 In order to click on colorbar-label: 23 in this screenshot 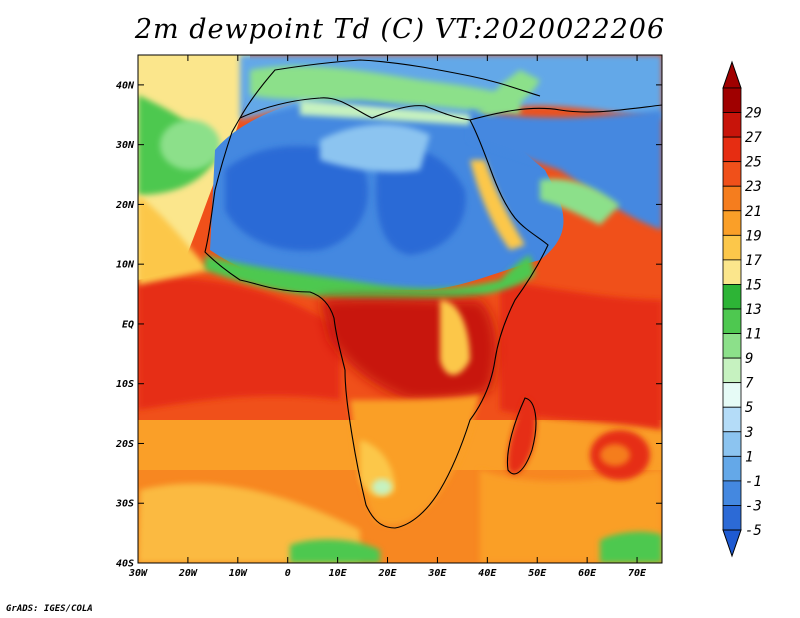, I will do `click(753, 187)`.